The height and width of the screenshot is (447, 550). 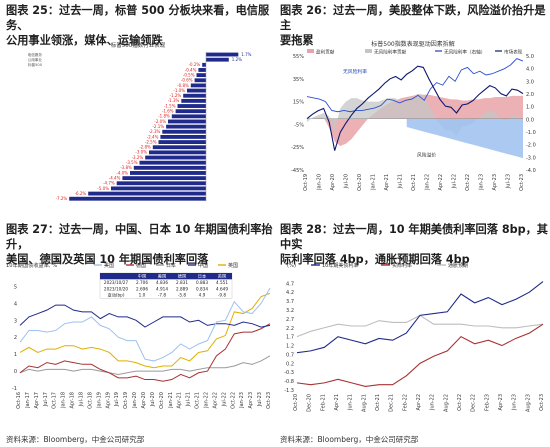 What do you see at coordinates (405, 402) in the screenshot?
I see `x-tick: Feb-22` at bounding box center [405, 402].